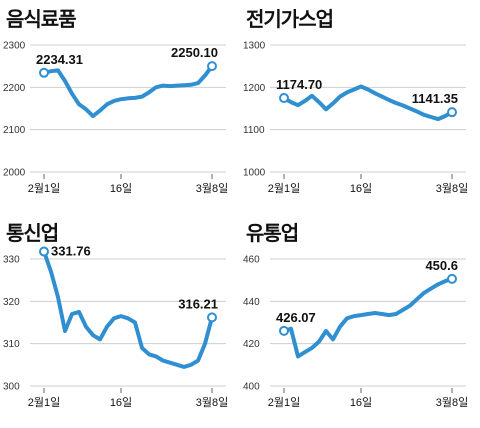 The height and width of the screenshot is (428, 480). What do you see at coordinates (32, 233) in the screenshot?
I see `chart-title: 통신업` at bounding box center [32, 233].